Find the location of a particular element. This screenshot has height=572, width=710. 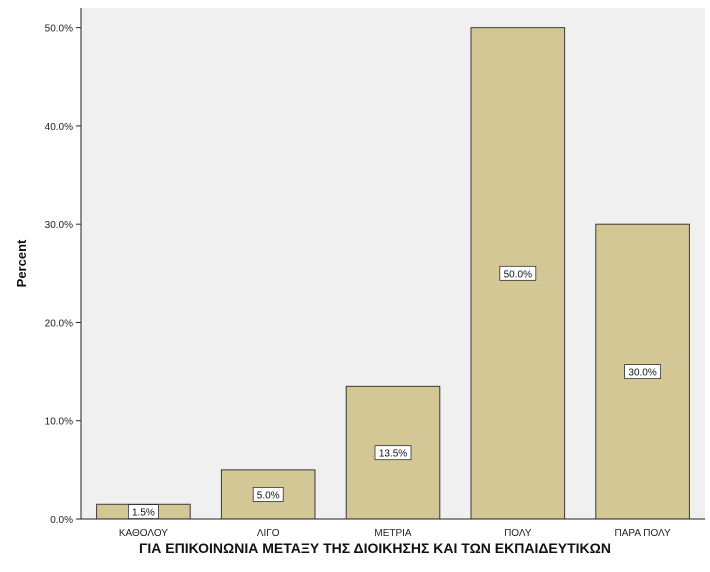

data-label: 30.0% is located at coordinates (642, 371).